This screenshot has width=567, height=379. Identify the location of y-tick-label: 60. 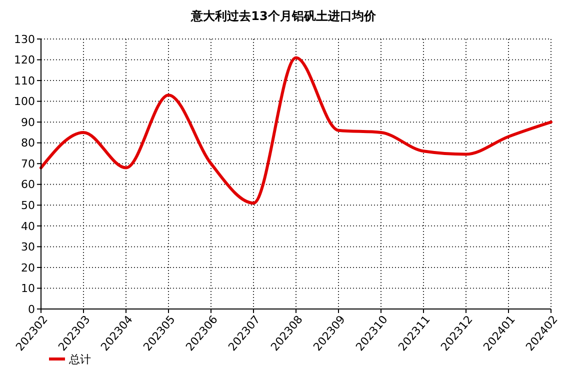
(28, 185).